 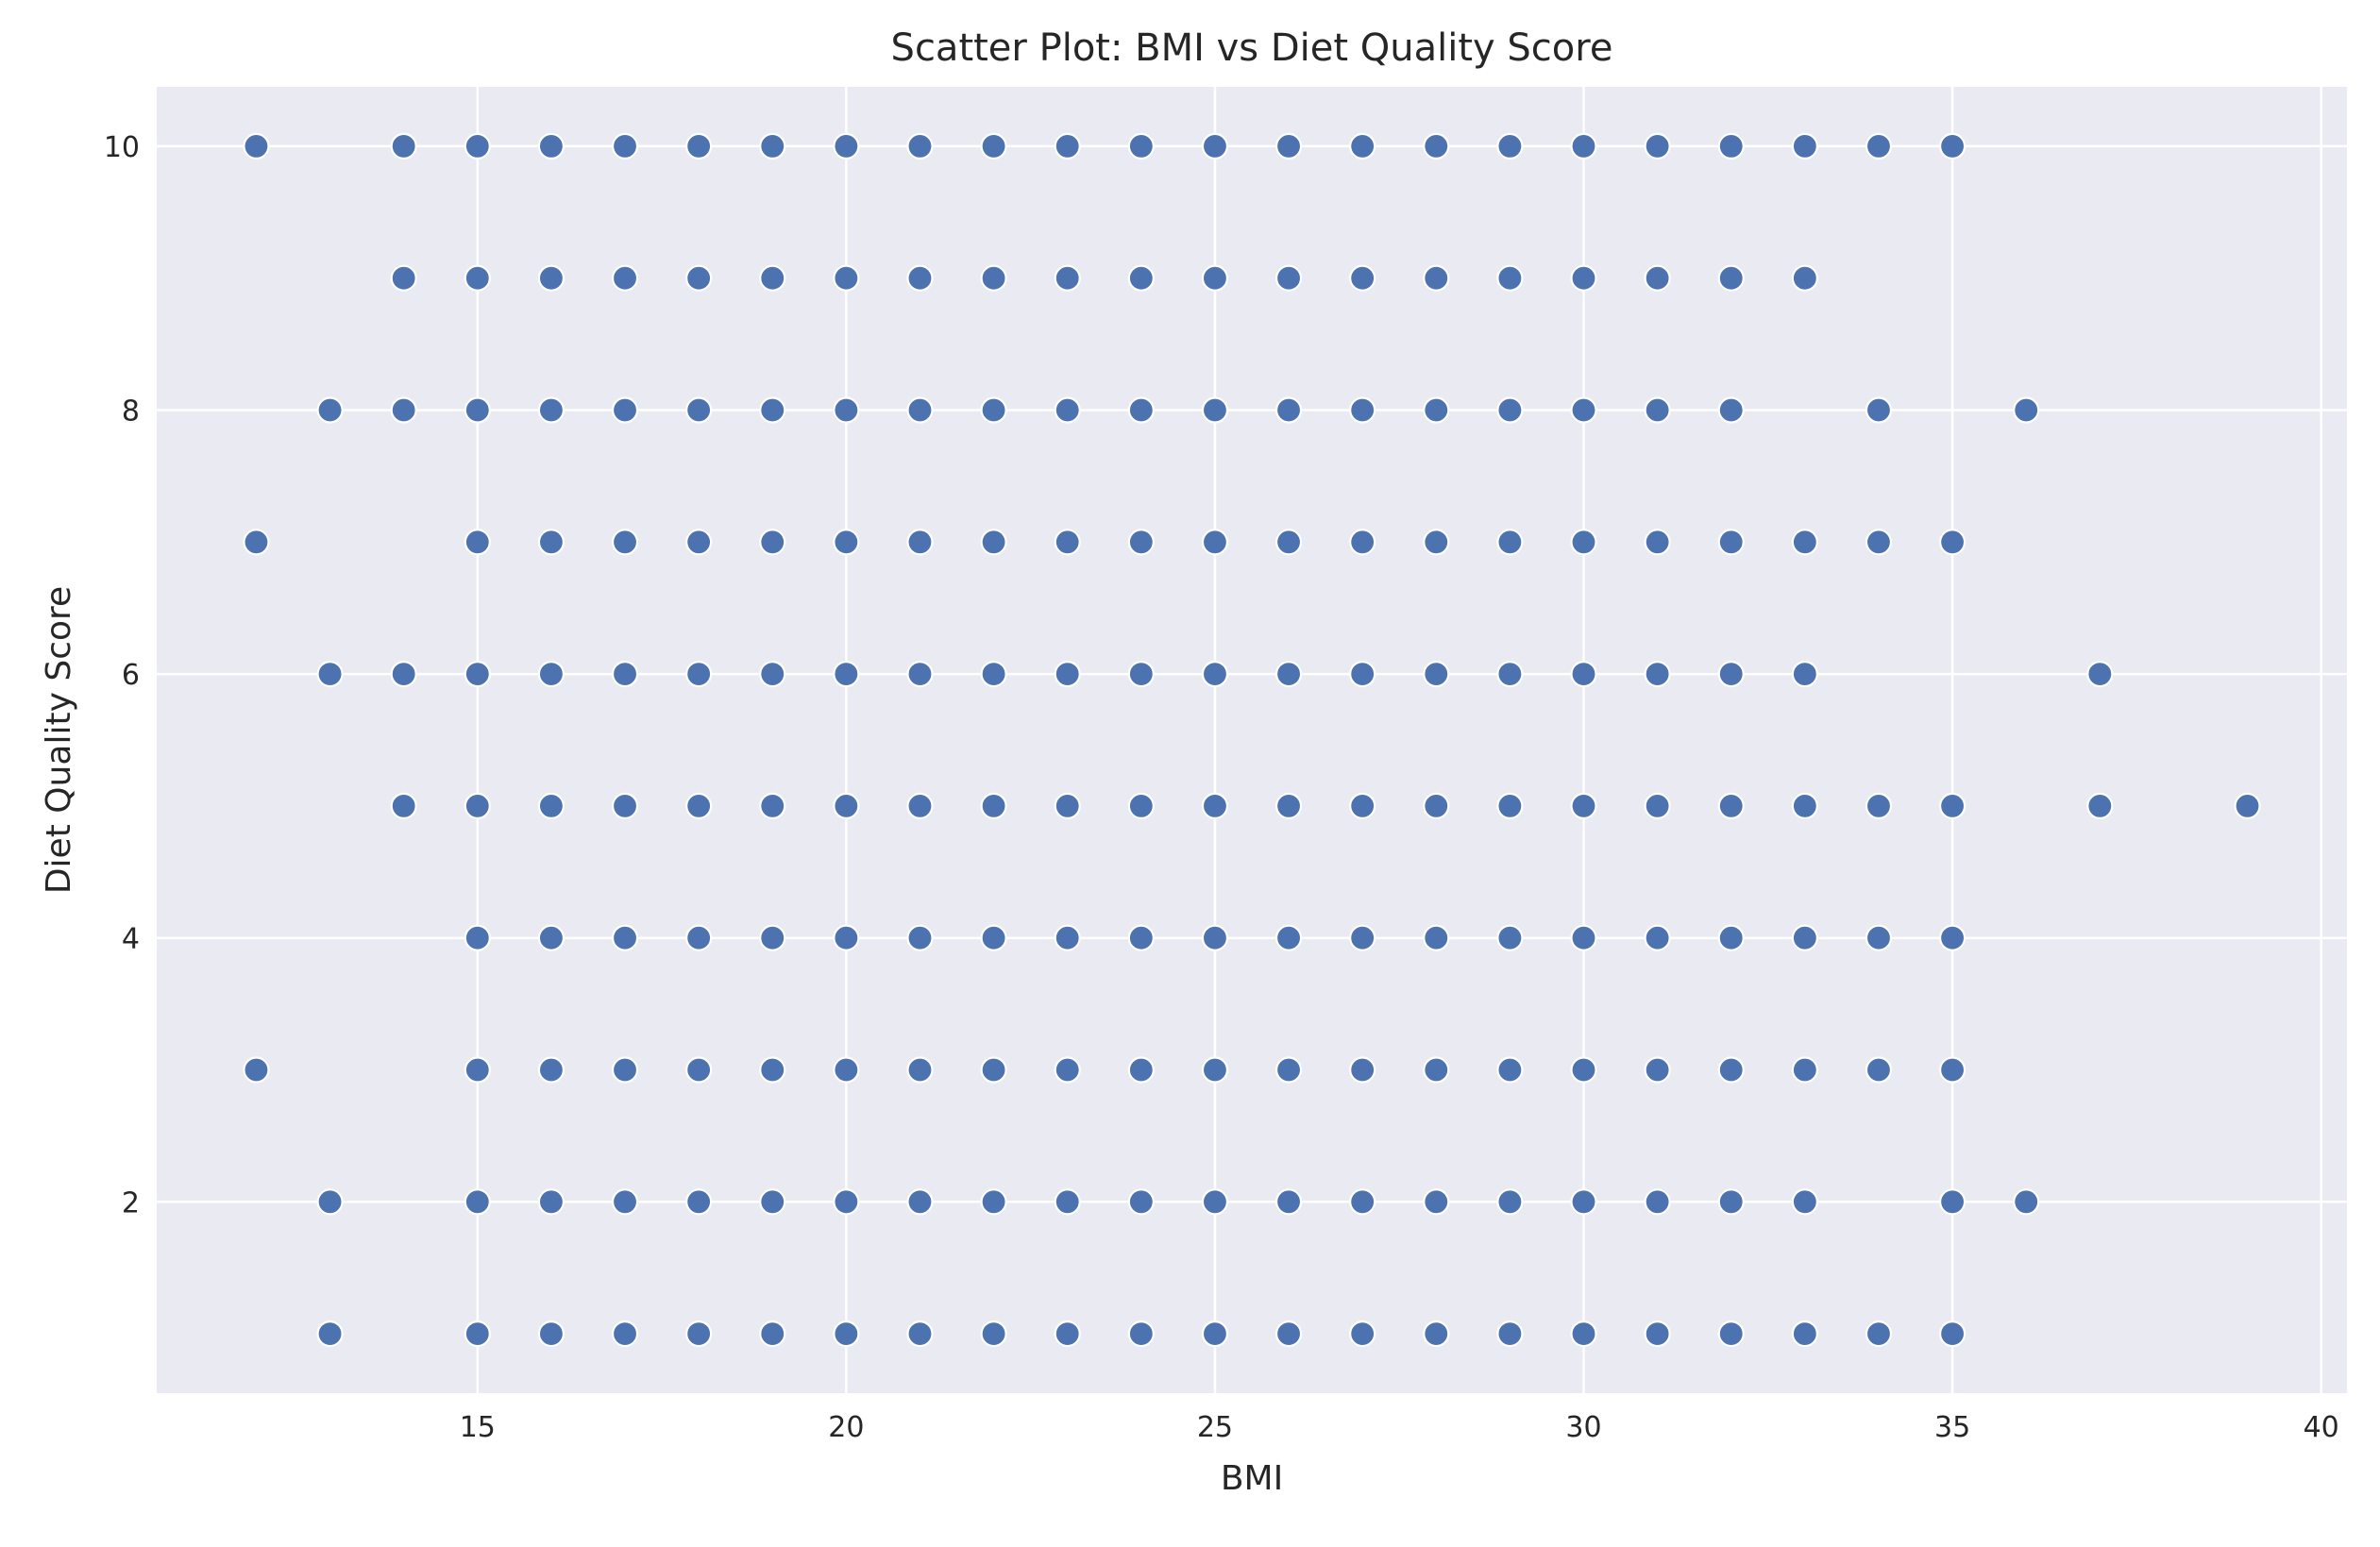 What do you see at coordinates (1952, 1427) in the screenshot?
I see `x-tick-label: 35` at bounding box center [1952, 1427].